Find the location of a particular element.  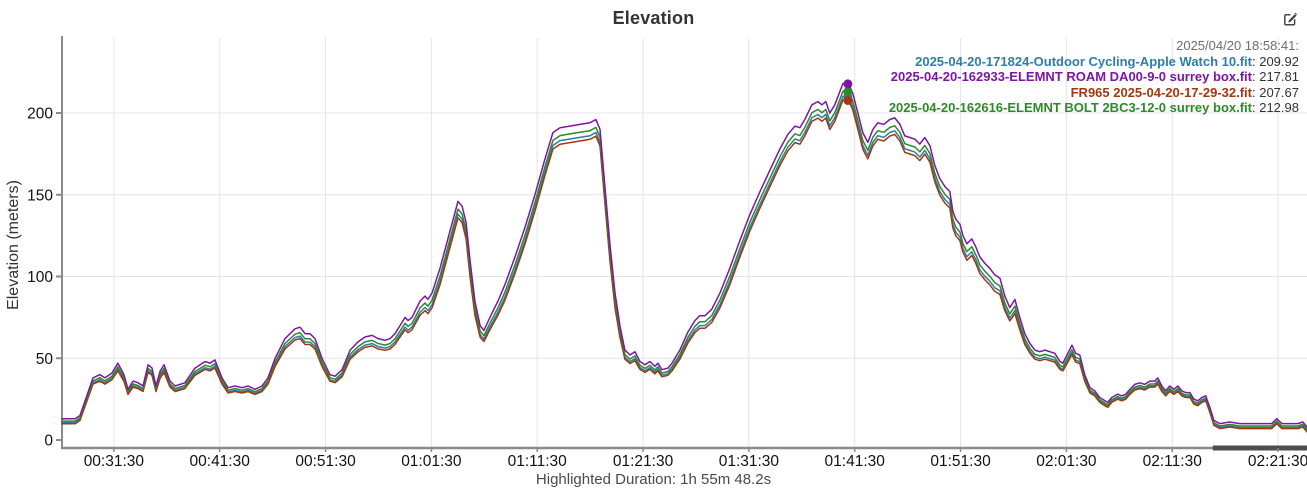

x-tick-label: 00:51:30 is located at coordinates (325, 461).